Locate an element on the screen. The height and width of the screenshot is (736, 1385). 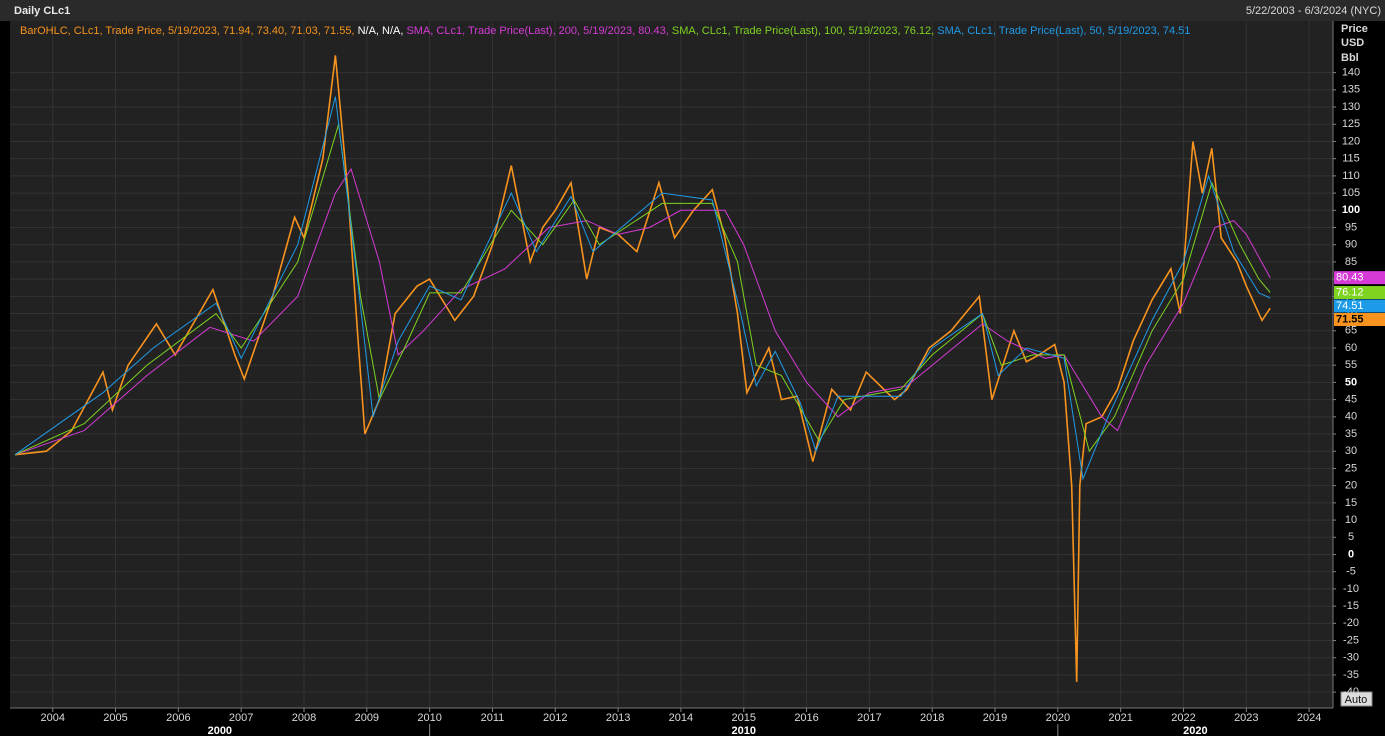
x-tick-label: 2024 is located at coordinates (1309, 718).